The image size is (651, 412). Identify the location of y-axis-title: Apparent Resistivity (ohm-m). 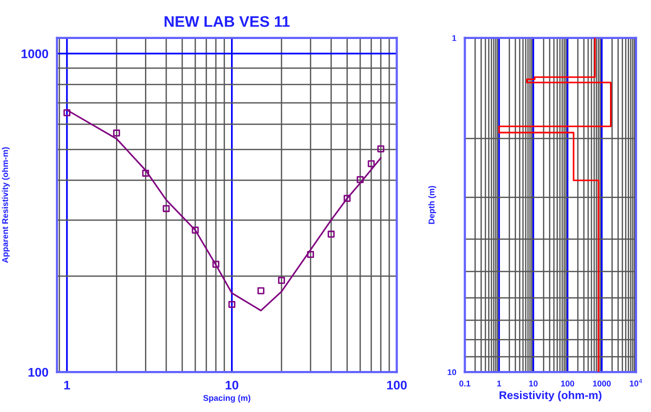
(6, 205).